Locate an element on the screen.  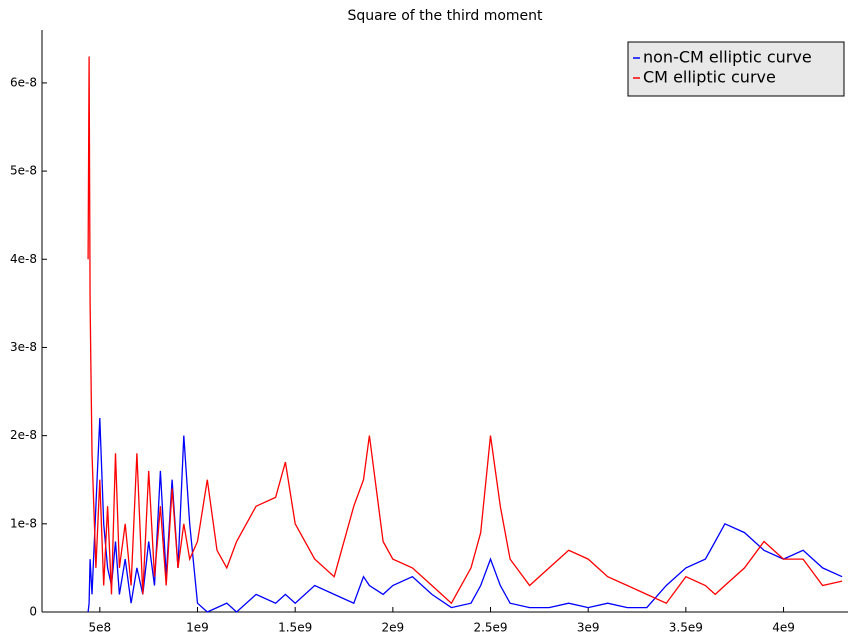
y-tick-label: 3e-8 is located at coordinates (23, 347).